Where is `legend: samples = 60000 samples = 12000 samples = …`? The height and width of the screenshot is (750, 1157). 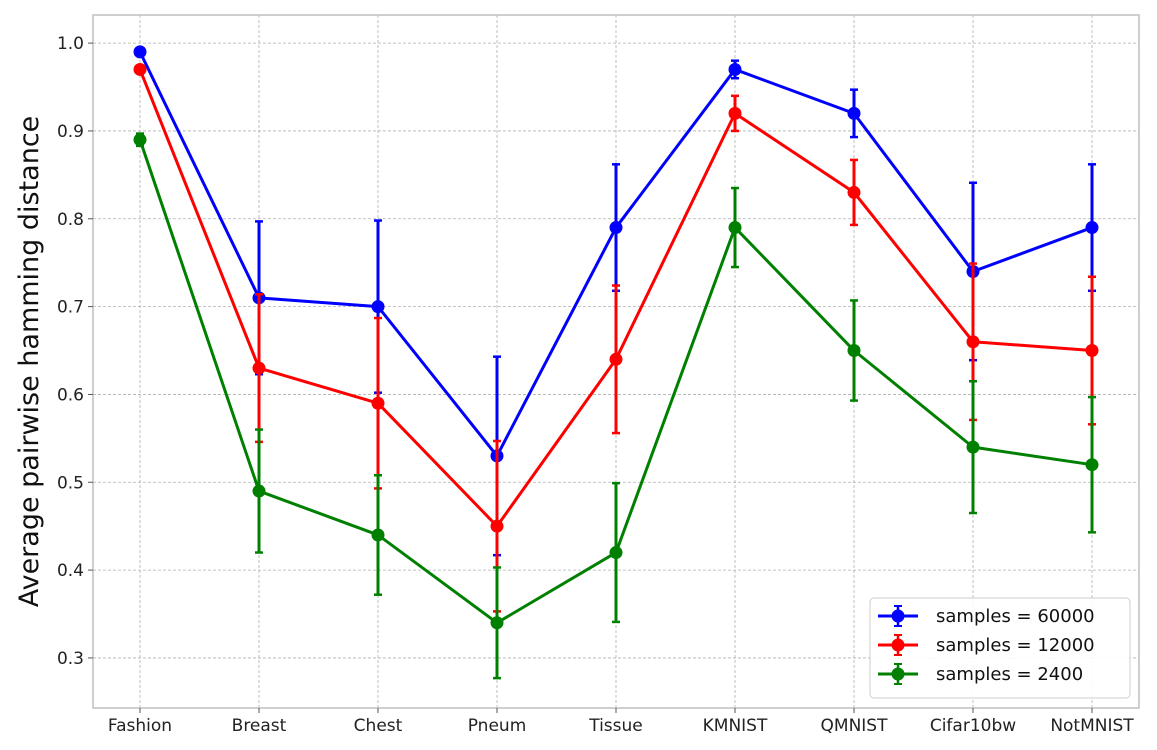 legend: samples = 60000 samples = 12000 samples = … is located at coordinates (1000, 648).